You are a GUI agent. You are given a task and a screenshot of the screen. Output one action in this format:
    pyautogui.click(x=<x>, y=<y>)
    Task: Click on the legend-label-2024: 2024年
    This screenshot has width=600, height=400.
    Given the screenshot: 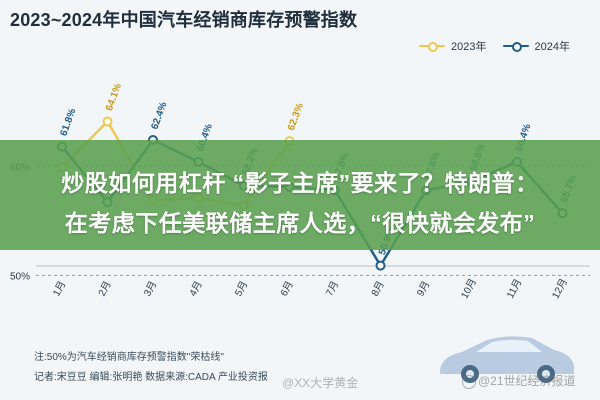 What is the action you would take?
    pyautogui.click(x=552, y=47)
    